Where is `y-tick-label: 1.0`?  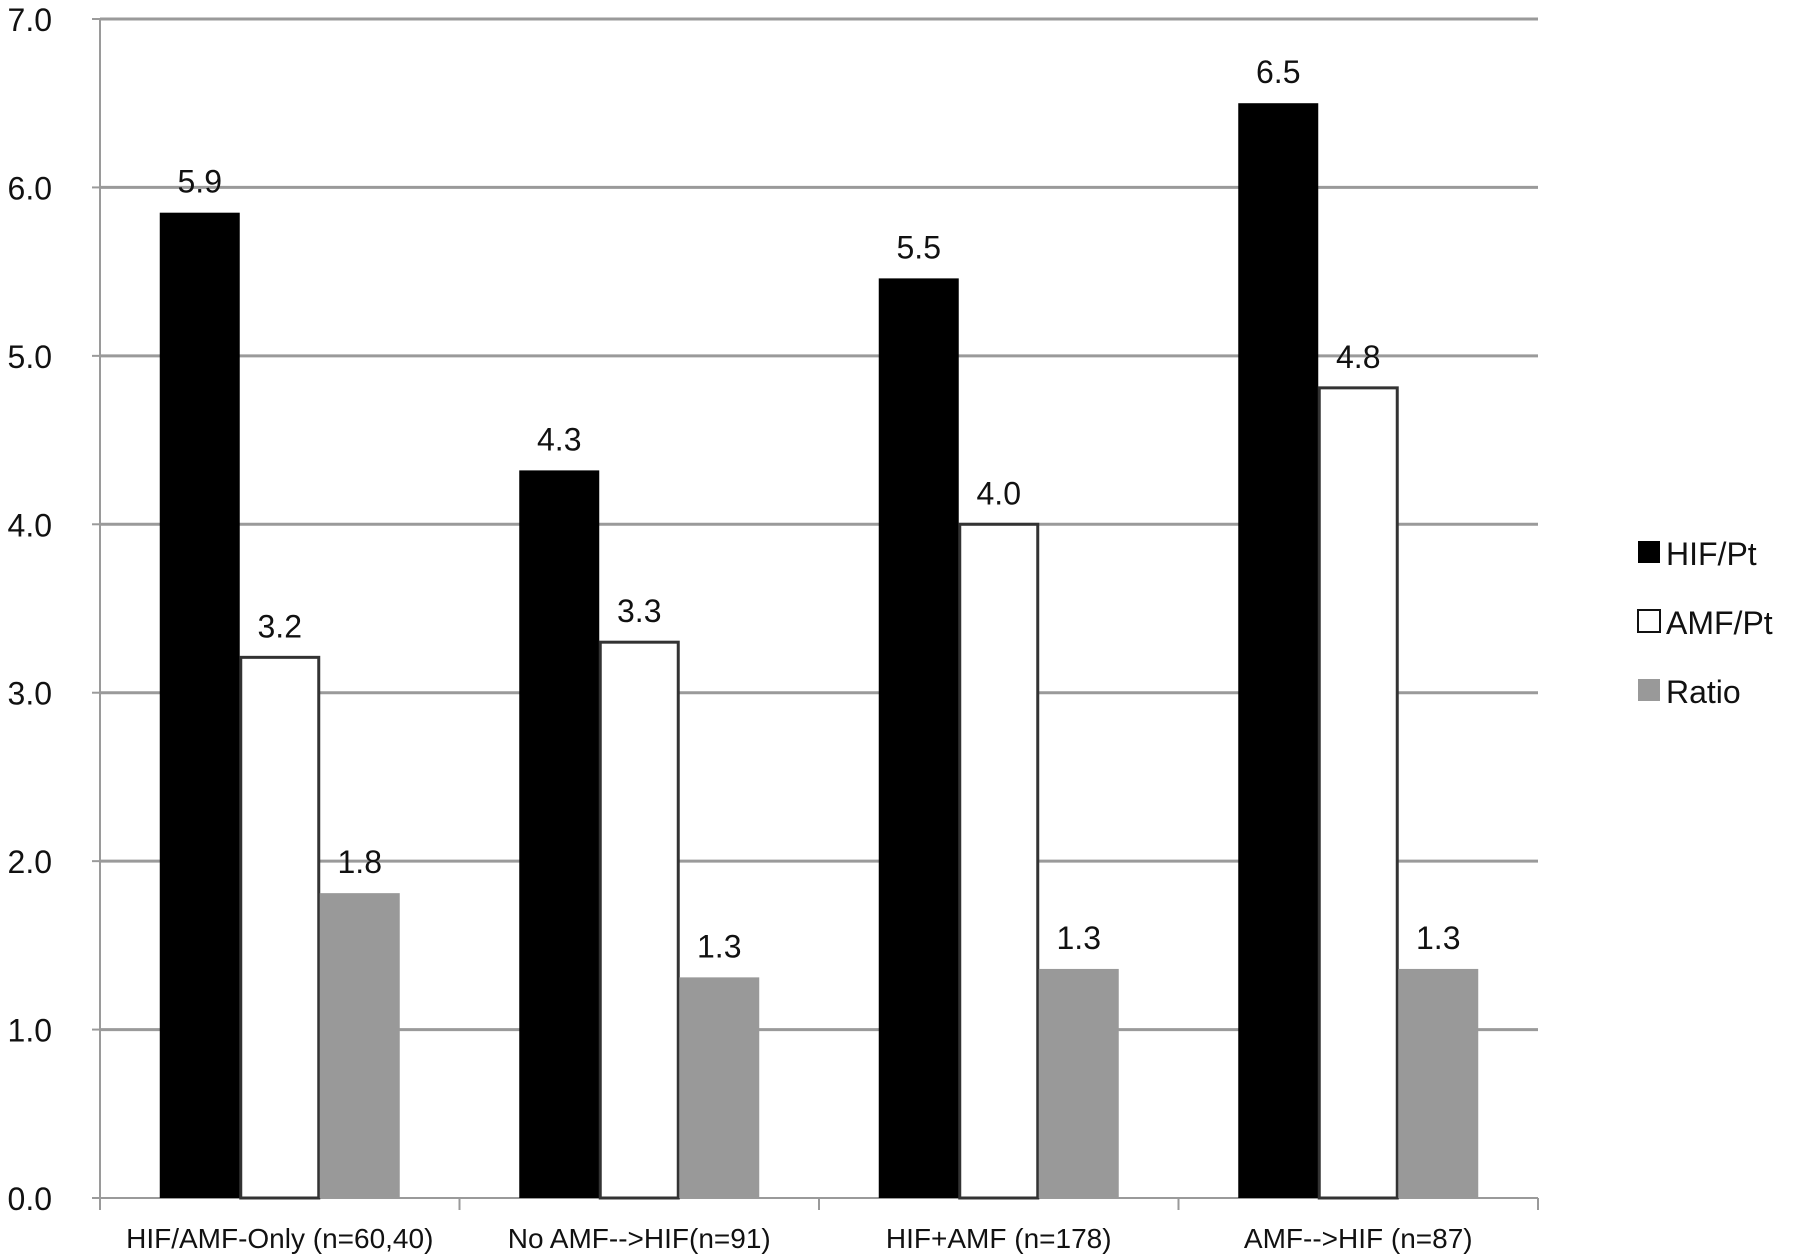
y-tick-label: 1.0 is located at coordinates (30, 1031).